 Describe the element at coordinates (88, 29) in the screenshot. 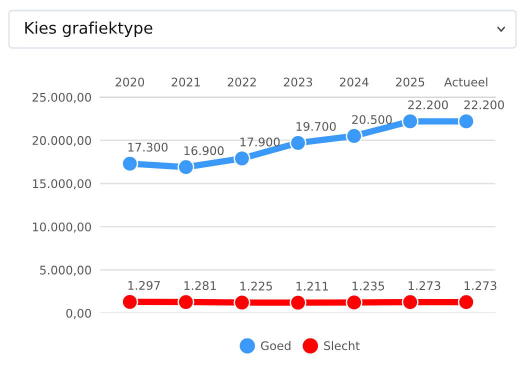

I see `chart-title: Kies grafiektype` at that location.